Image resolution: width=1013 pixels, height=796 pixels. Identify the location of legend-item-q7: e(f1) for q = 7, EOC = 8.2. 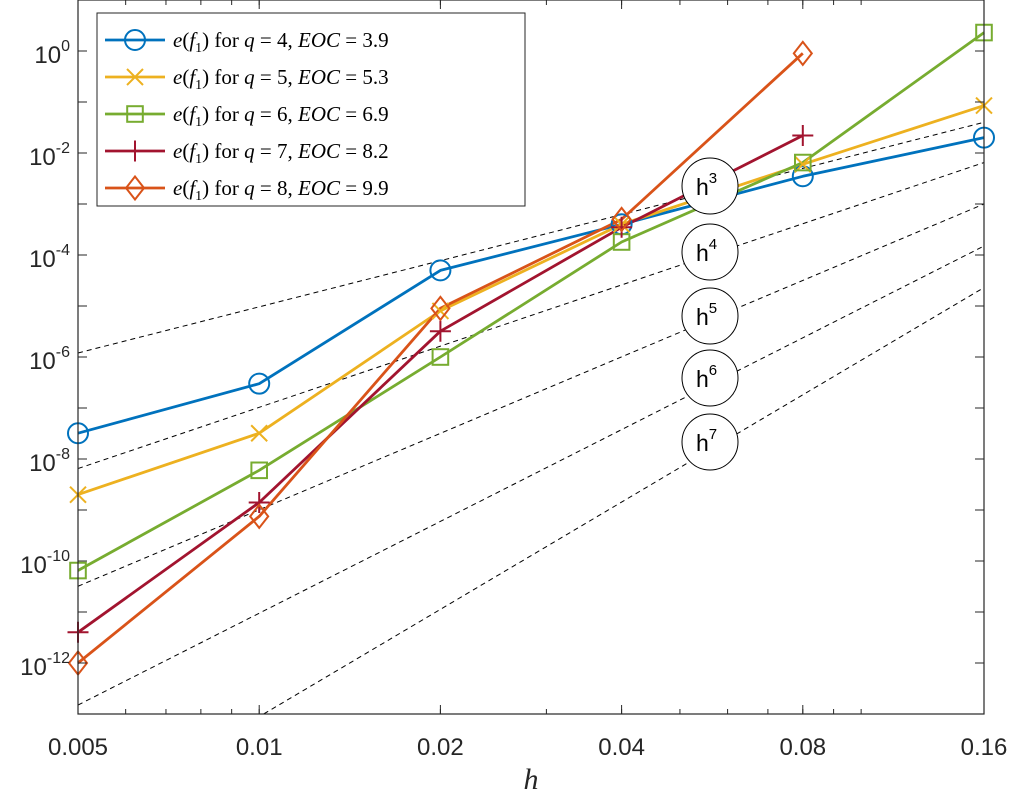
(247, 153).